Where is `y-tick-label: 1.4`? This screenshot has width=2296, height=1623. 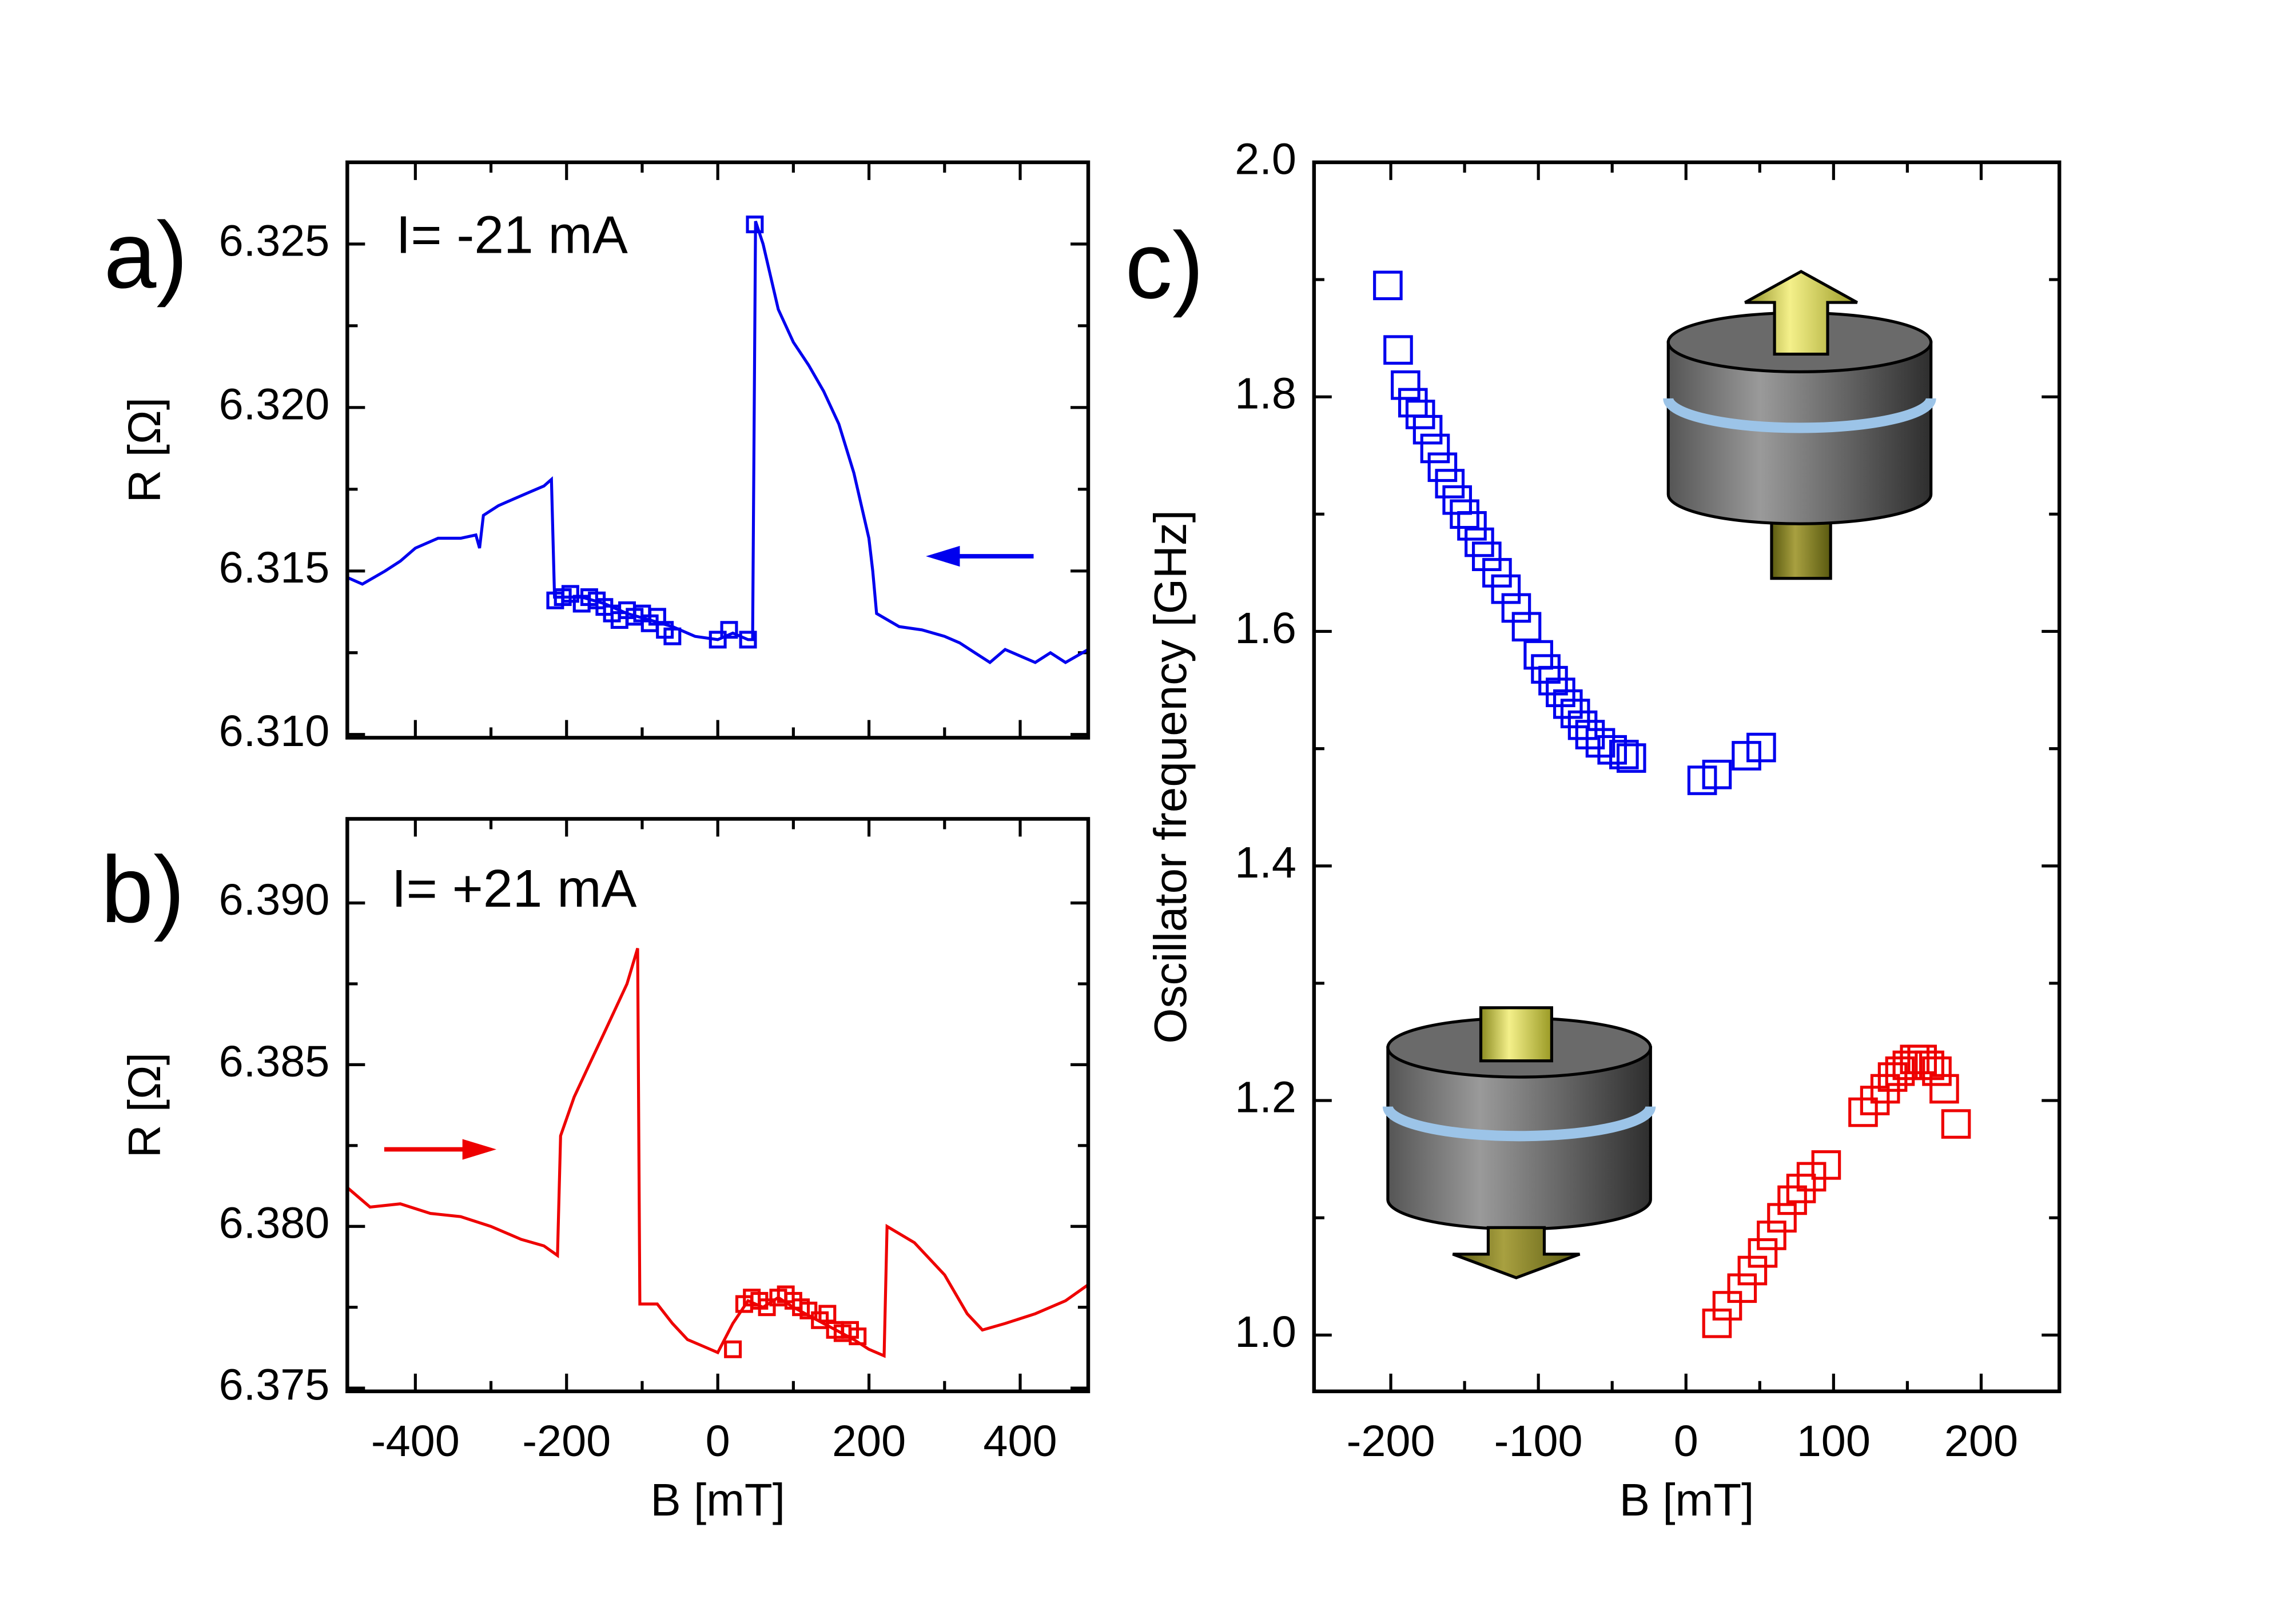
y-tick-label: 1.4 is located at coordinates (1265, 863).